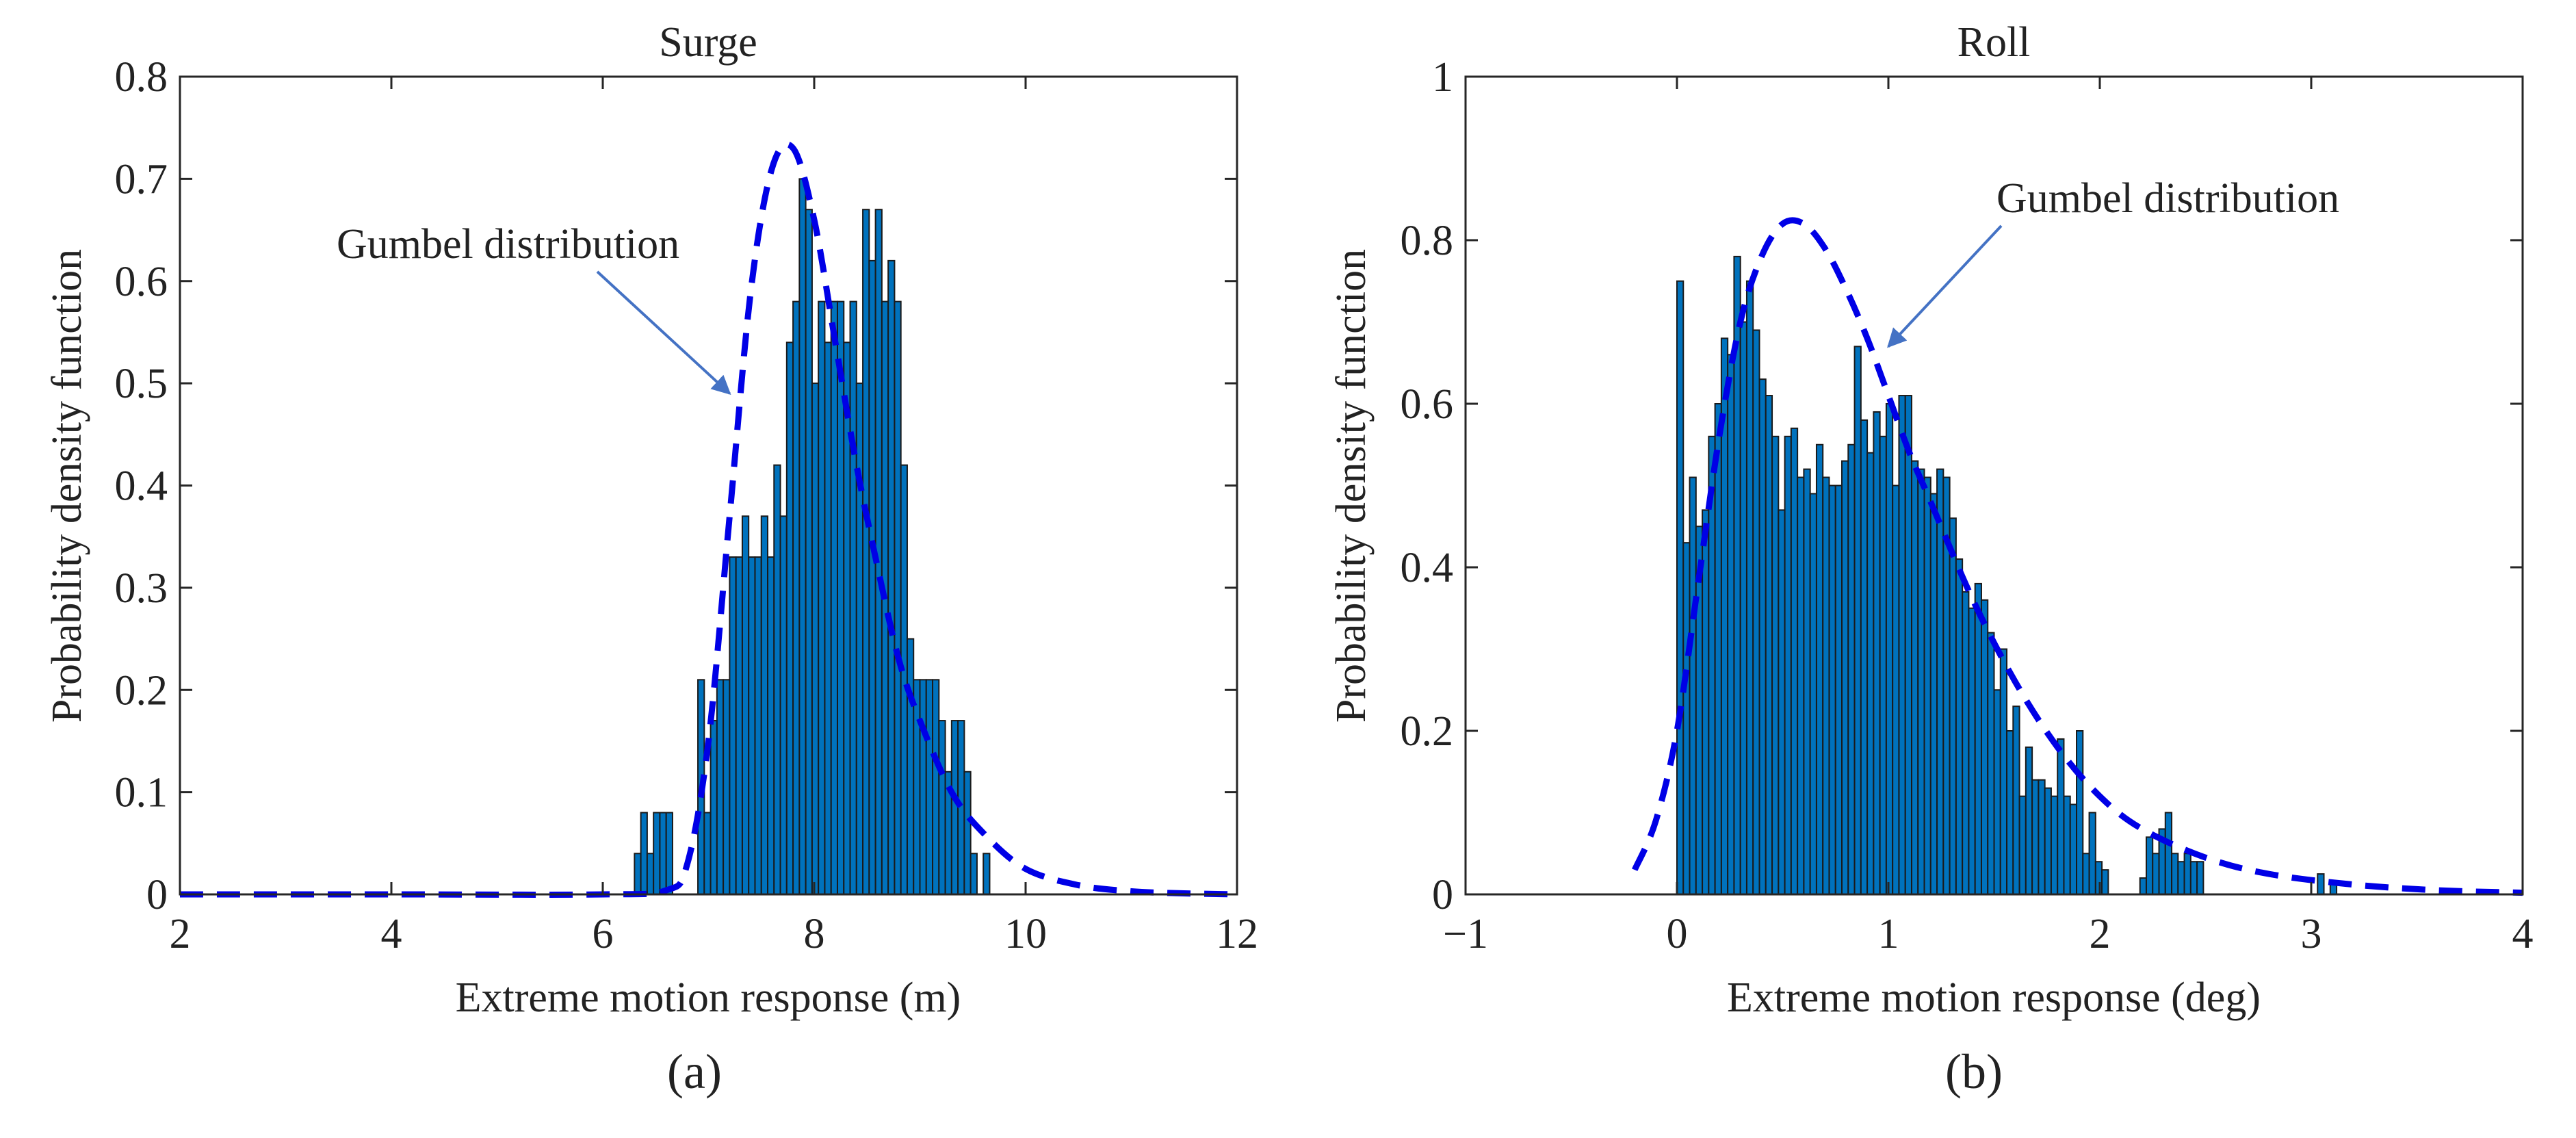 The image size is (2576, 1138). Describe the element at coordinates (2100, 934) in the screenshot. I see `roll-x-tick-label: 2` at that location.